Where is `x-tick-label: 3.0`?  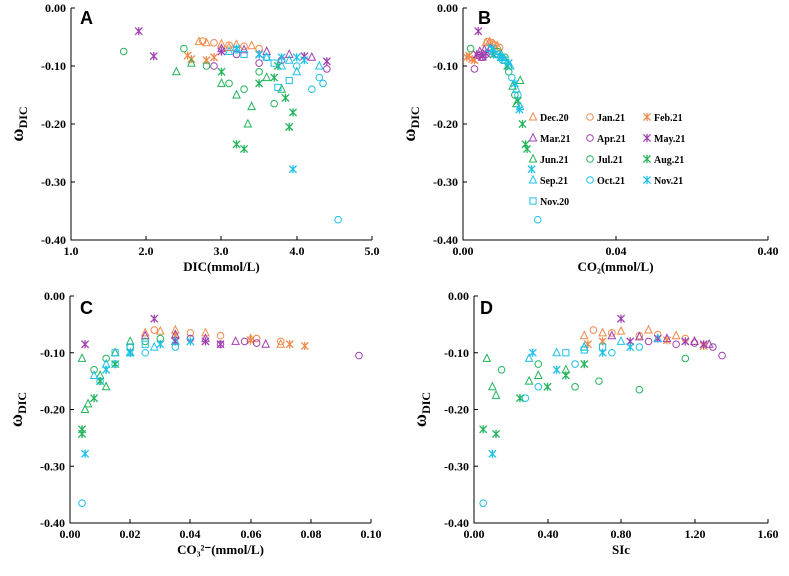
x-tick-label: 3.0 is located at coordinates (221, 251).